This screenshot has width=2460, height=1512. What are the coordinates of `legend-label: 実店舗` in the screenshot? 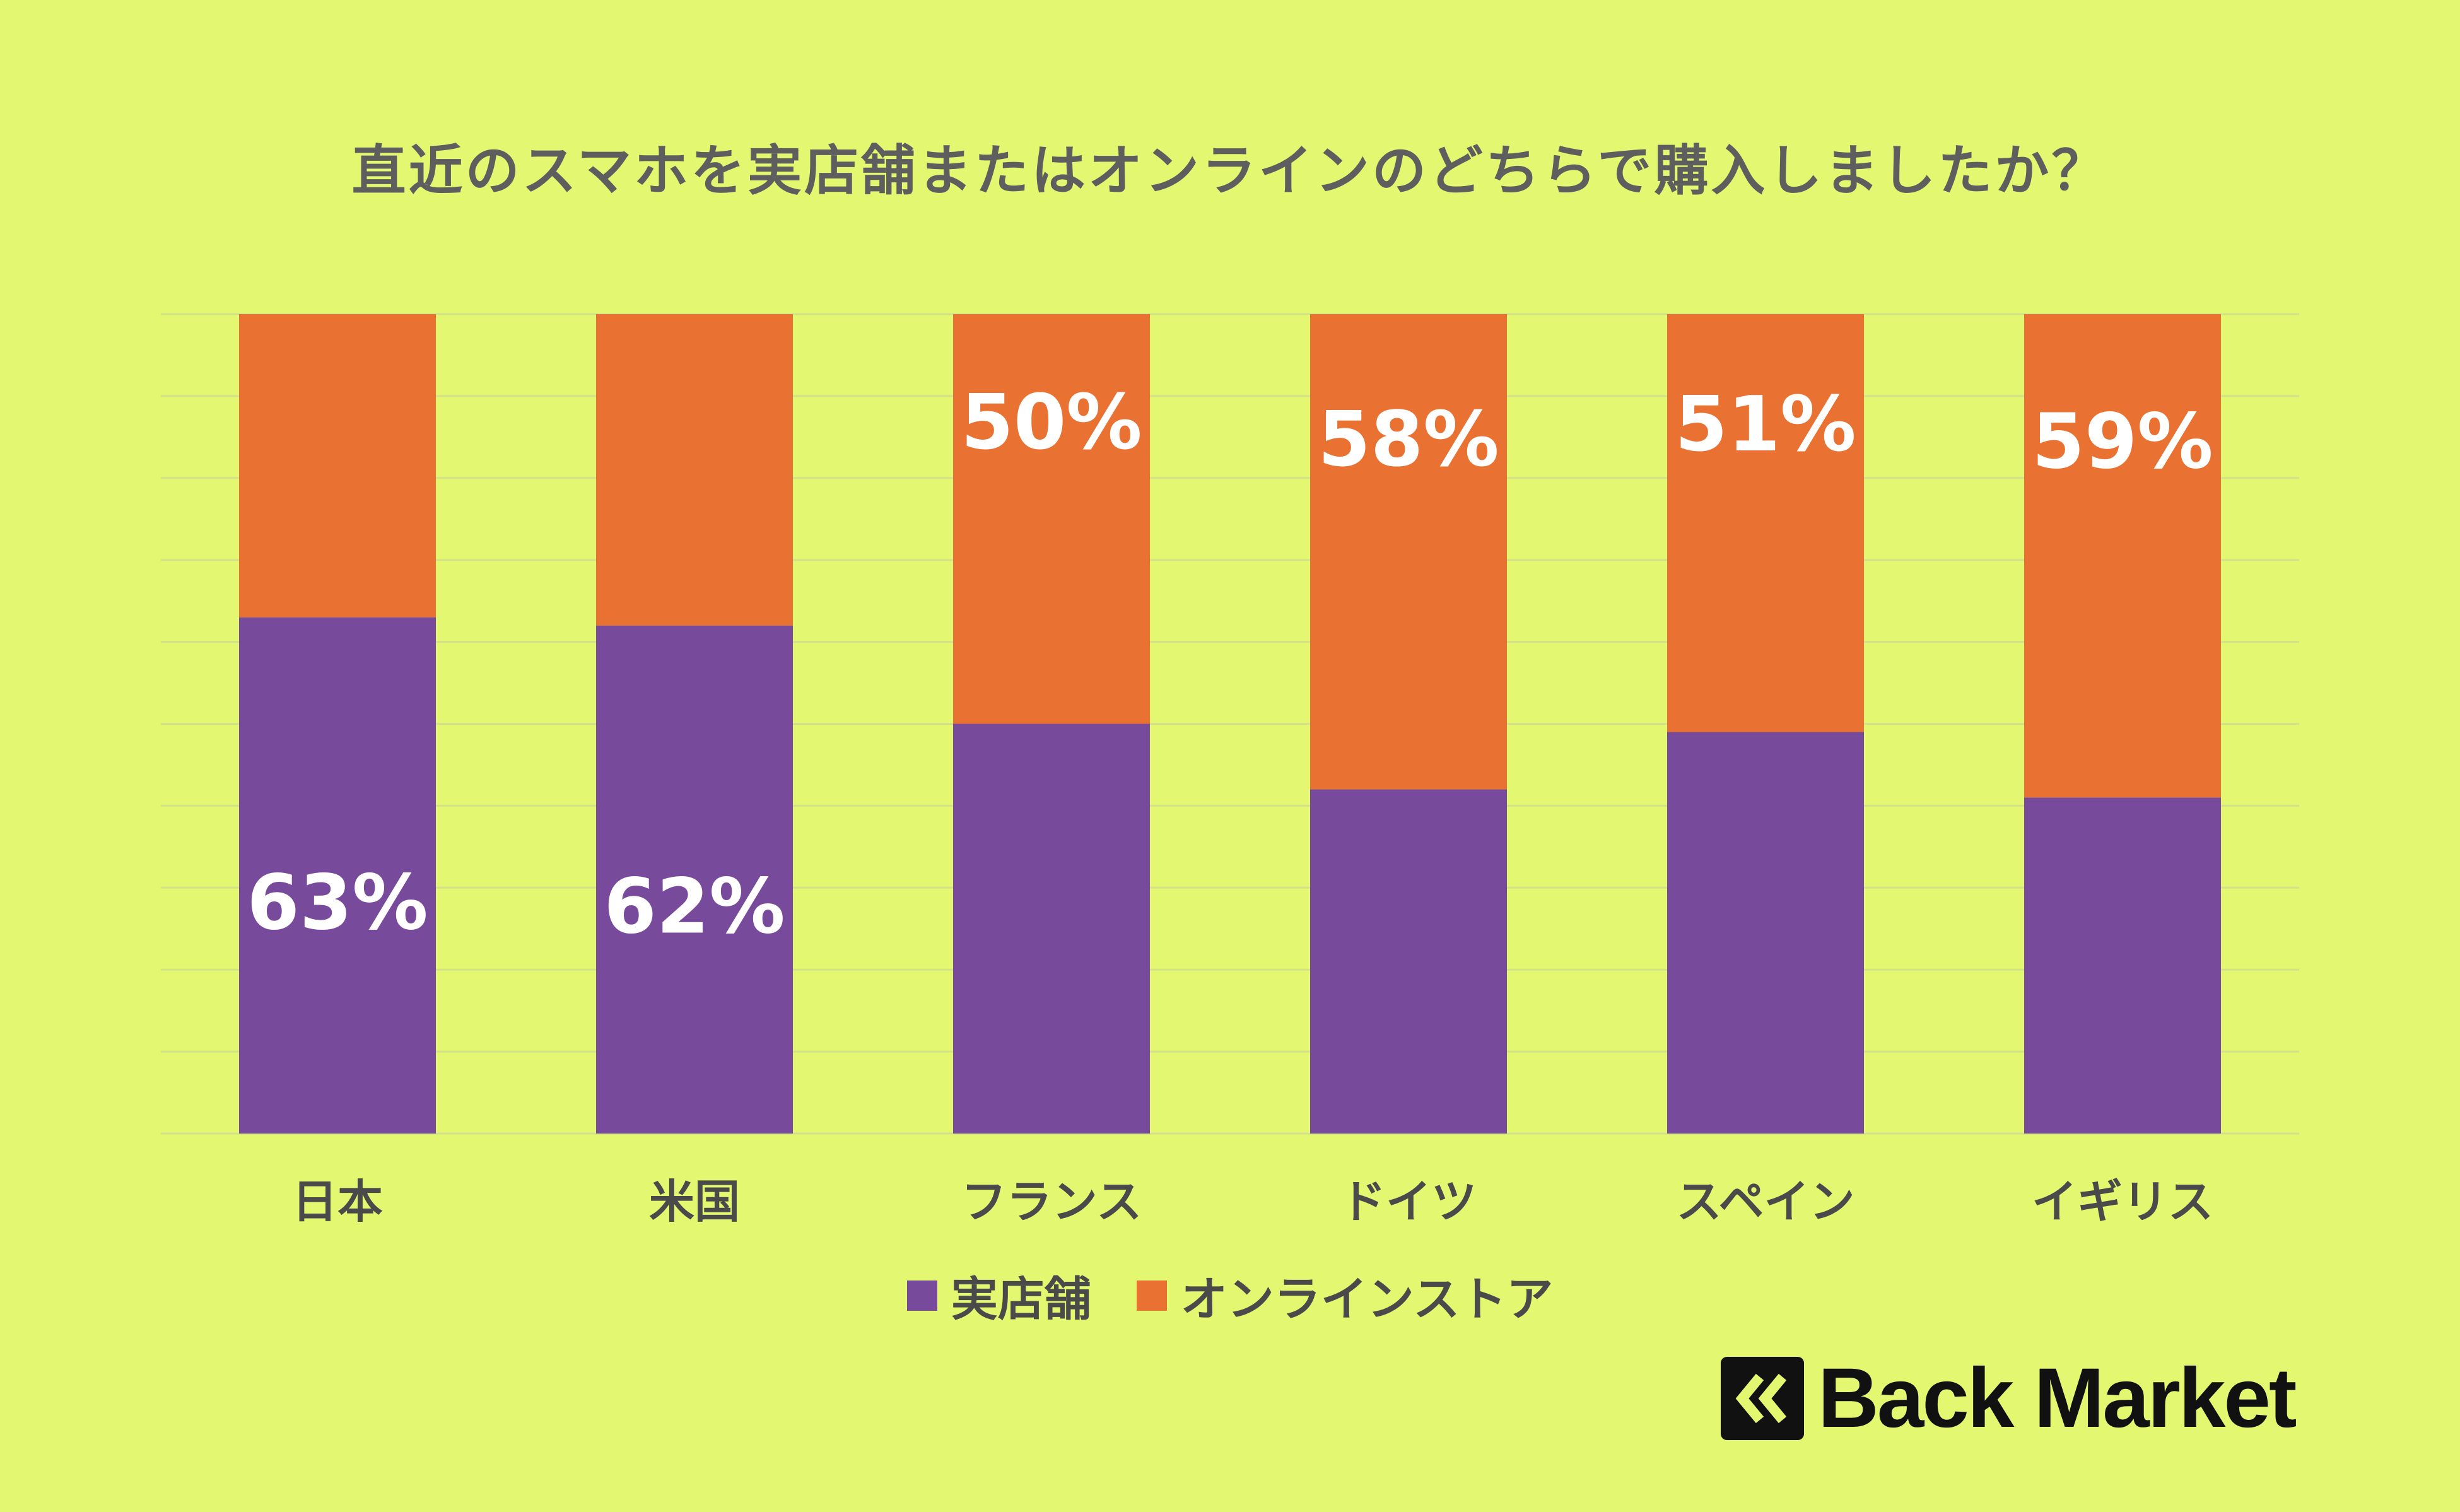 It's located at (1021, 1299).